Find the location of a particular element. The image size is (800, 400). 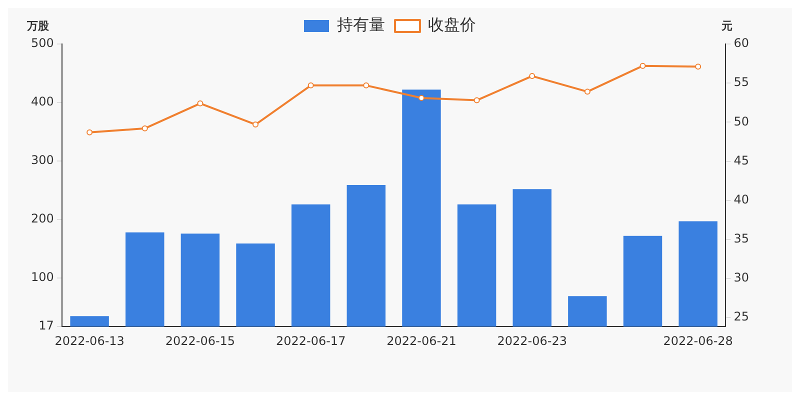

legend-label: 收盘价 is located at coordinates (452, 24).